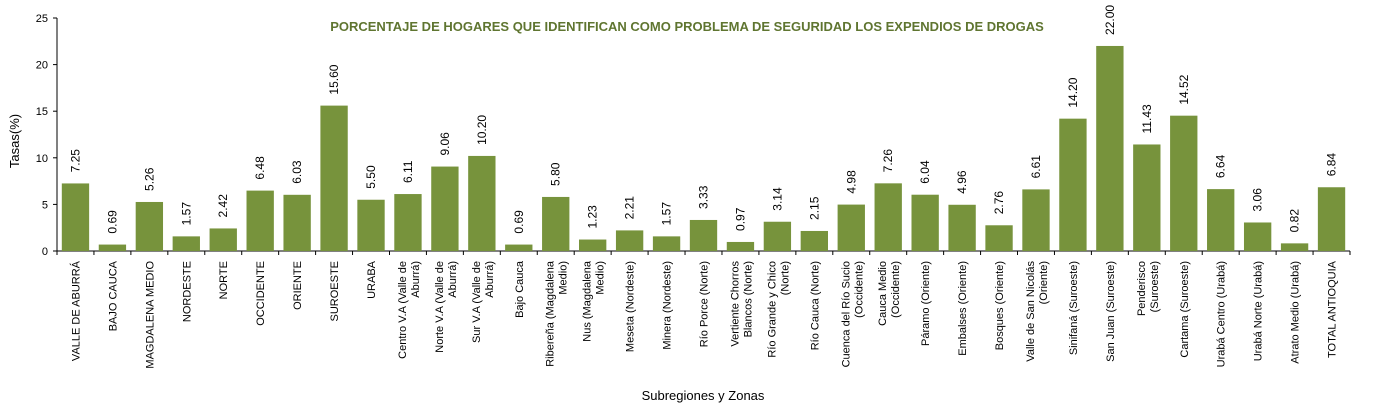  Describe the element at coordinates (187, 291) in the screenshot. I see `category-label: NORDESTE` at that location.